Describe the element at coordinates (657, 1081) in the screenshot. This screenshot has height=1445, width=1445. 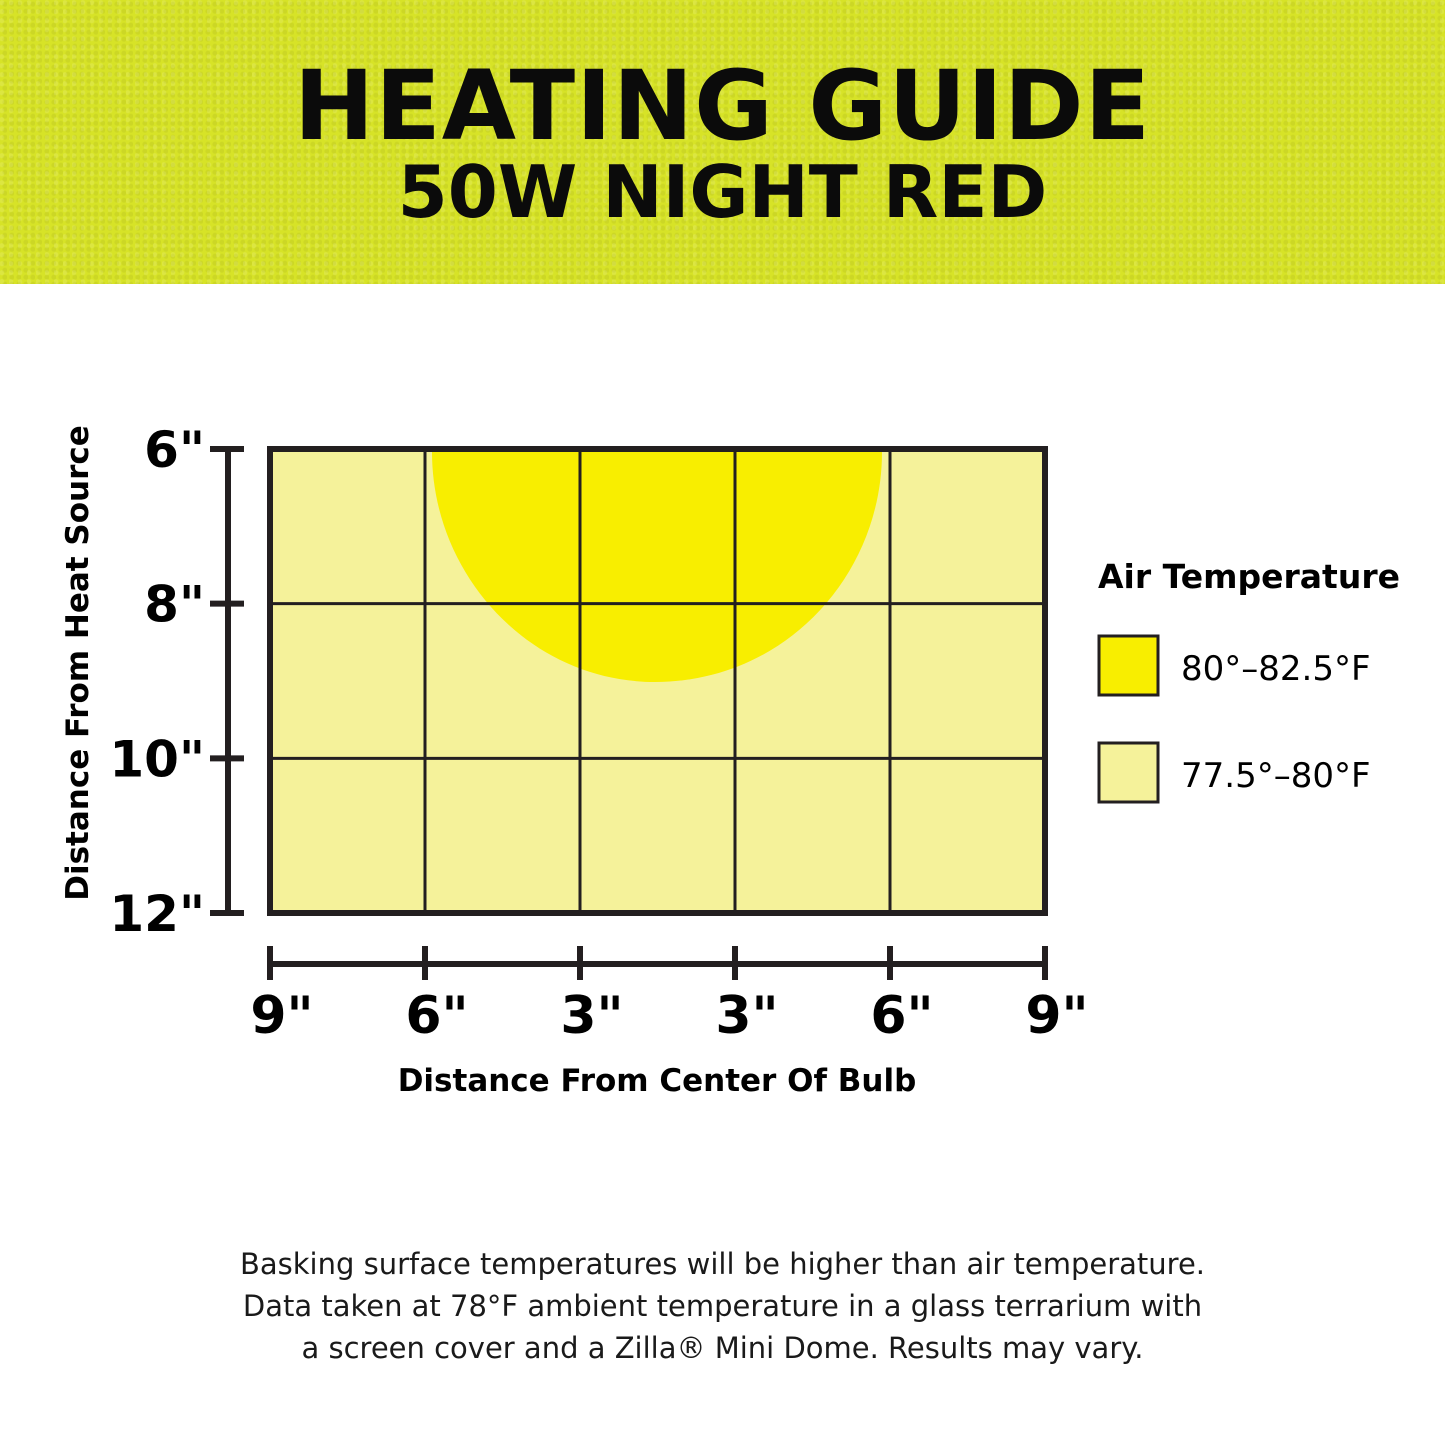
I see `x-axis-label: Distance From Center Of Bulb` at that location.